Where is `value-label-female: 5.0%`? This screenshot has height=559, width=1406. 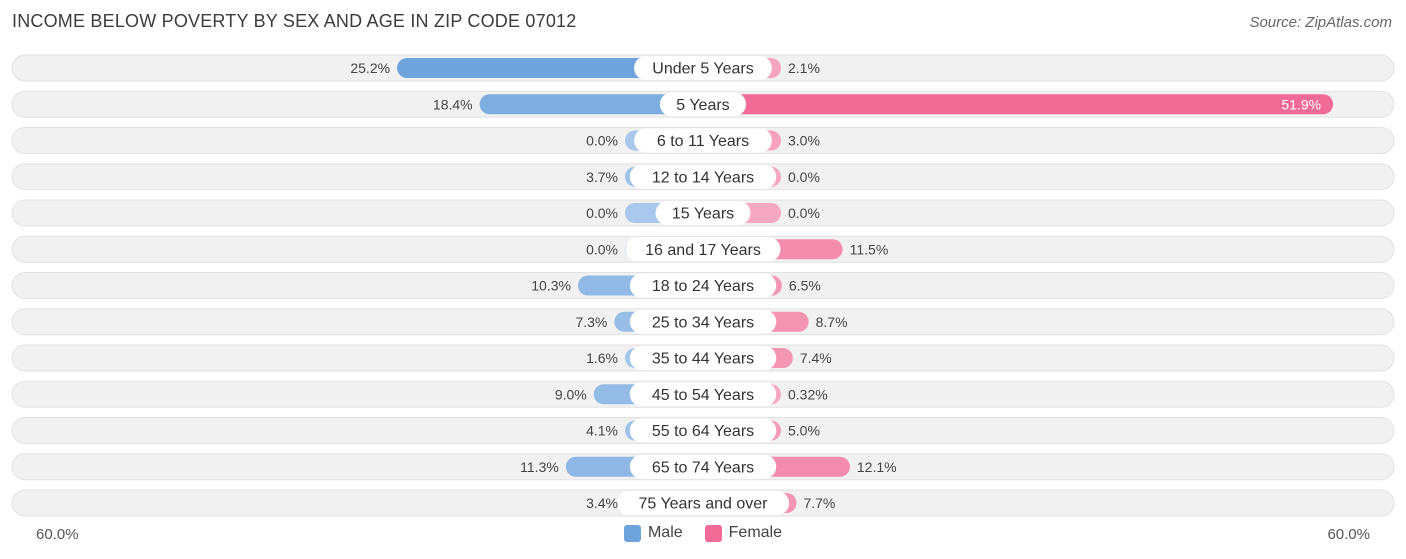
value-label-female: 5.0% is located at coordinates (804, 431).